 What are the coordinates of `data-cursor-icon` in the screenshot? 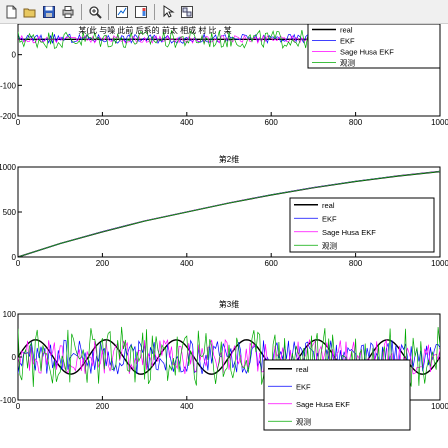 It's located at (122, 12).